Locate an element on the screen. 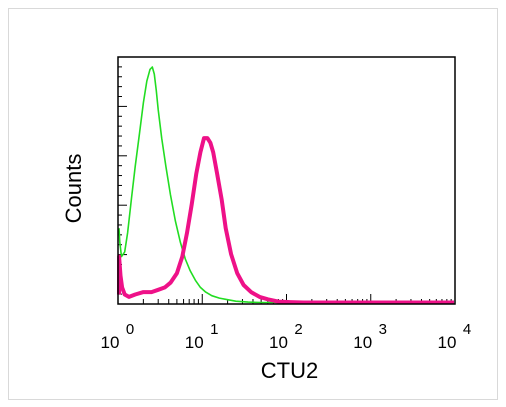 The height and width of the screenshot is (407, 506). tick-labels: 10 0 10 1 10 2 10 3 10 4 is located at coordinates (286, 336).